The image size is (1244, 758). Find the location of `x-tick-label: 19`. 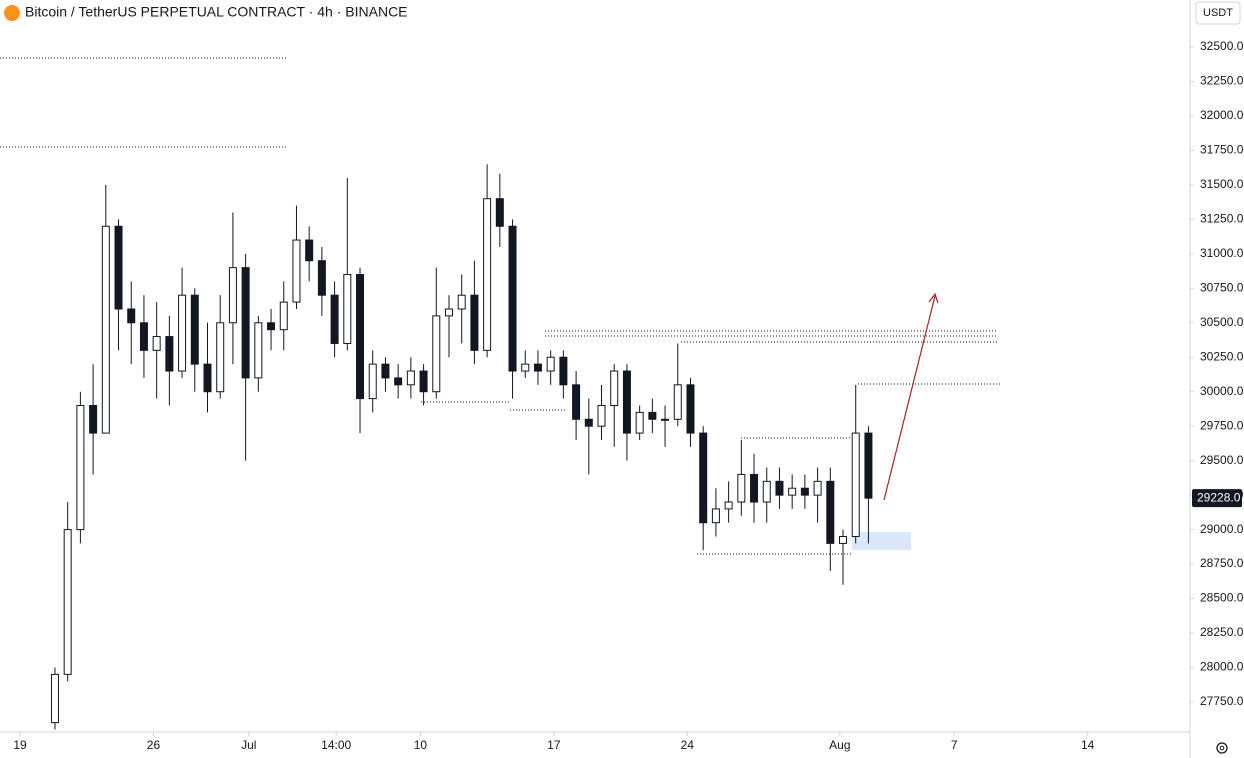

x-tick-label: 19 is located at coordinates (20, 745).